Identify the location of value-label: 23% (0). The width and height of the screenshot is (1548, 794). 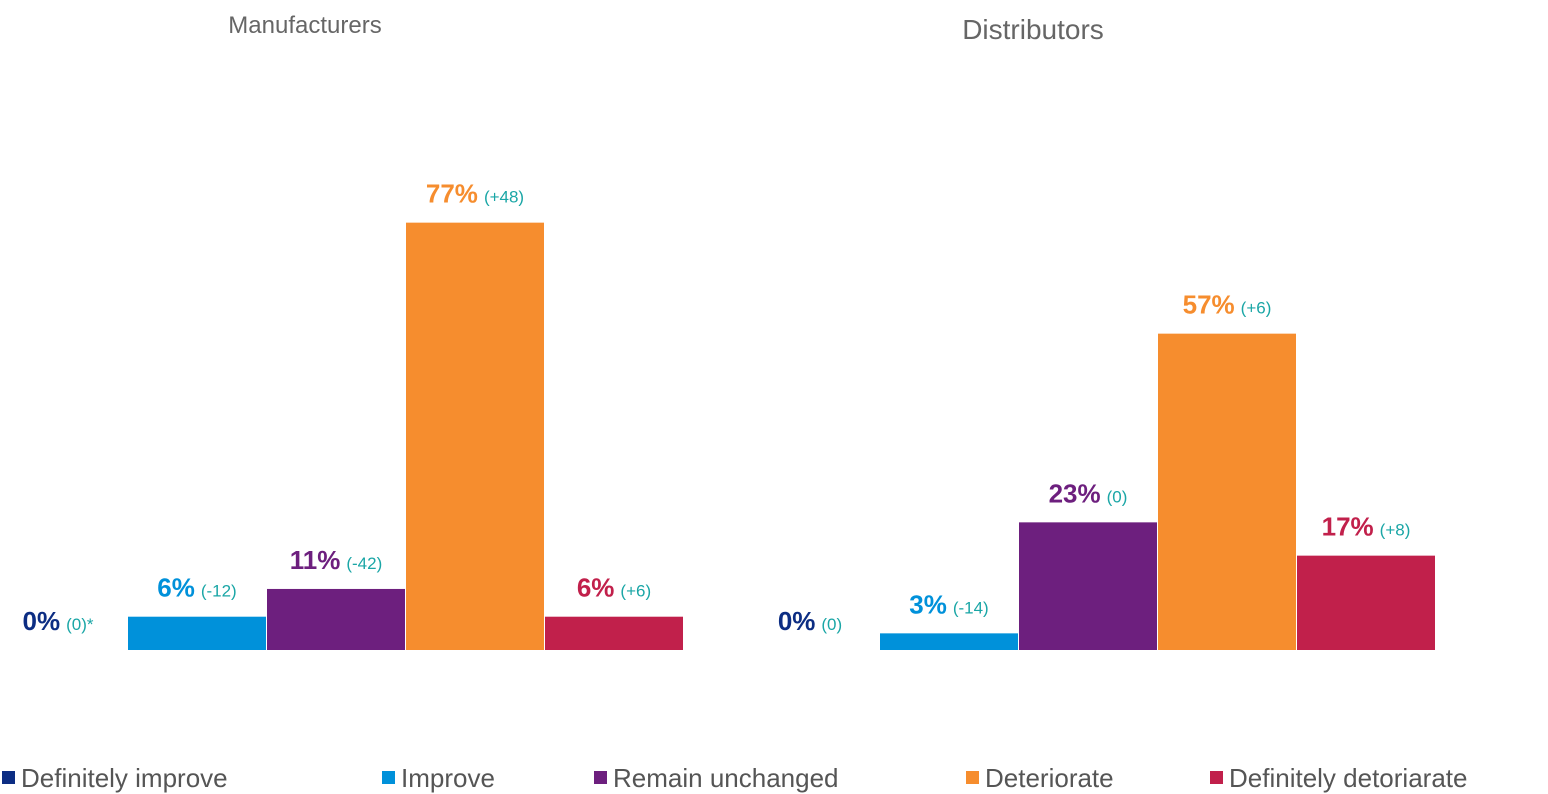
(1088, 493).